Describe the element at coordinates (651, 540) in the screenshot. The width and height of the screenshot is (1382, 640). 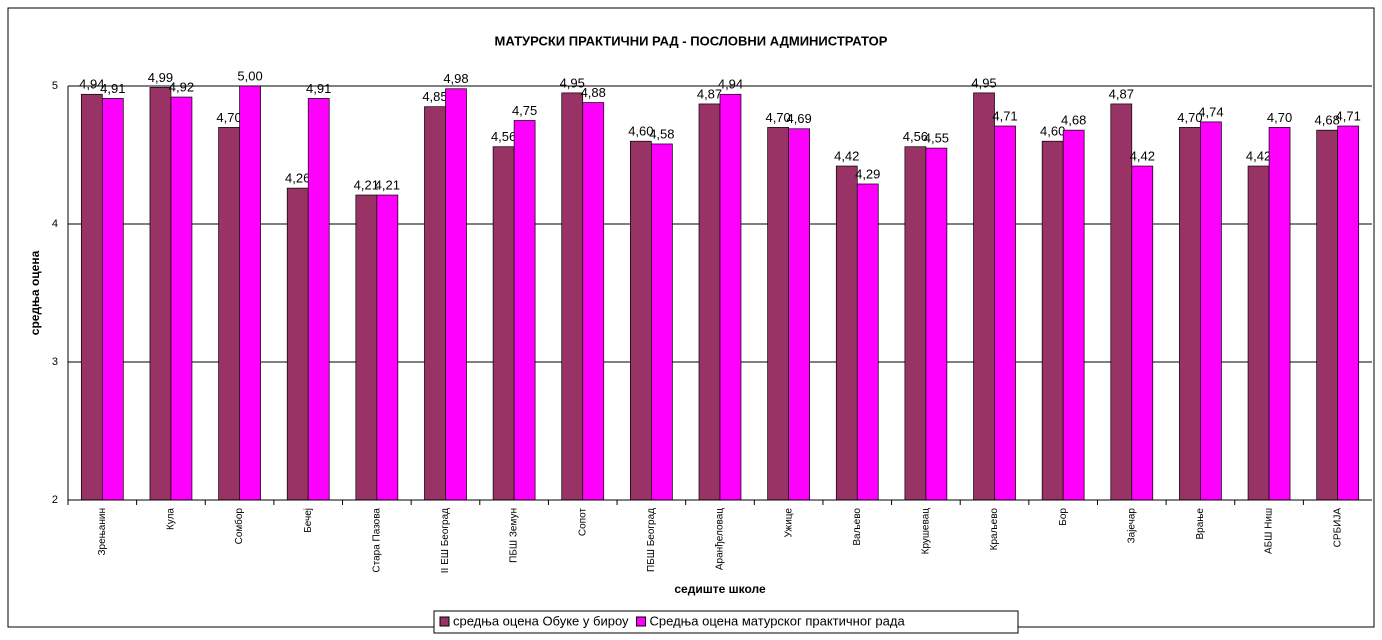
I see `x-tick-label: ПБШ Београд` at that location.